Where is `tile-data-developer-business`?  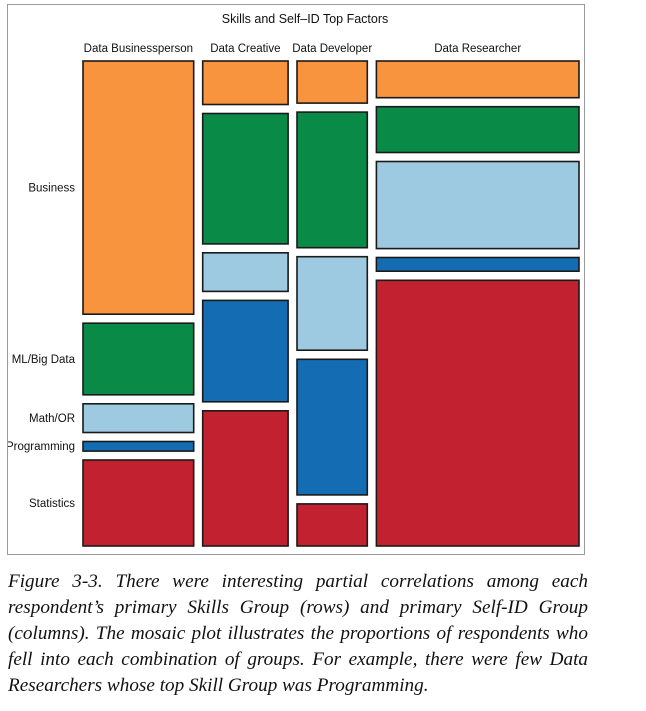 tile-data-developer-business is located at coordinates (332, 82).